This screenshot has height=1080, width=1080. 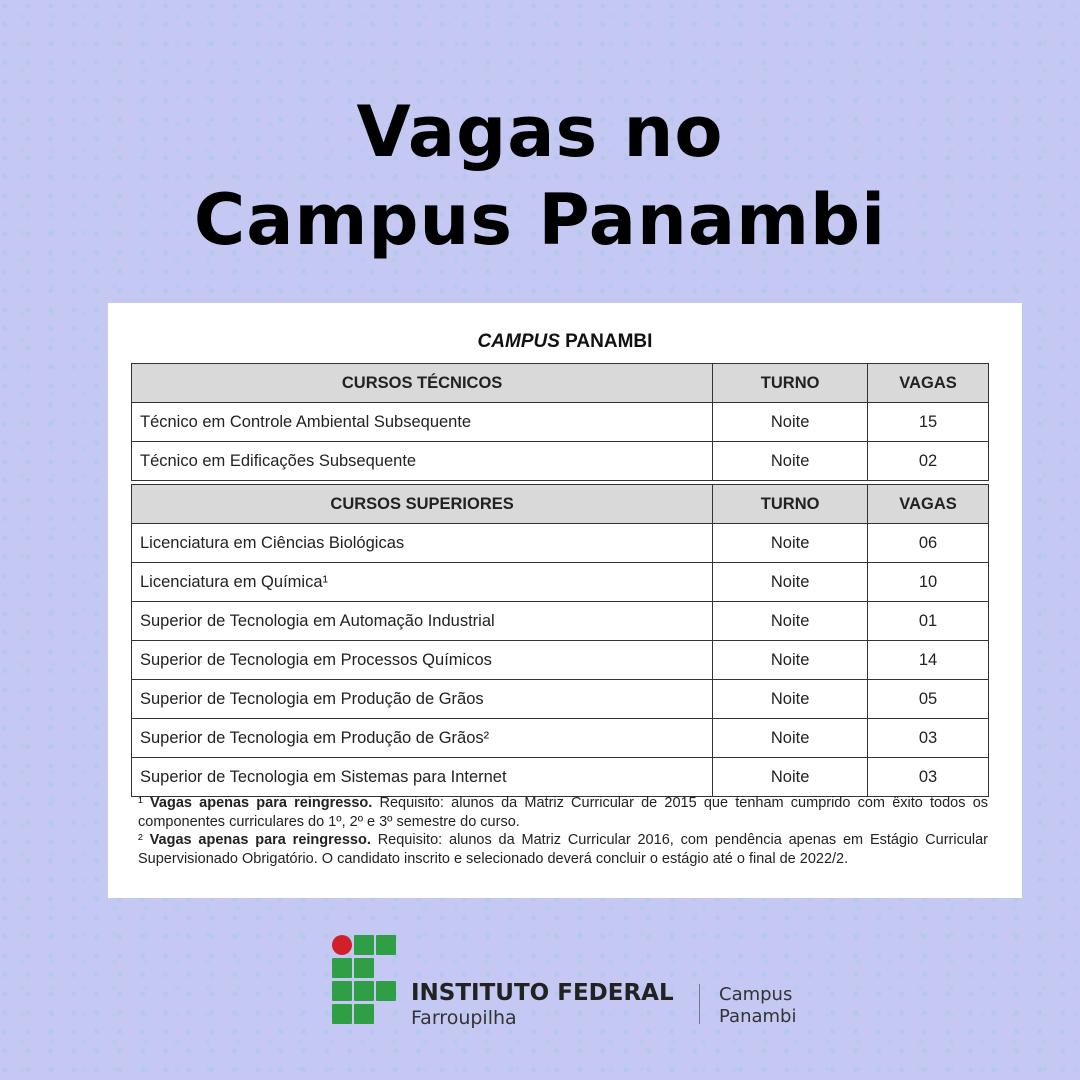 I want to click on course-cell: Licenciatura em Ciências Biológicas, so click(x=422, y=543).